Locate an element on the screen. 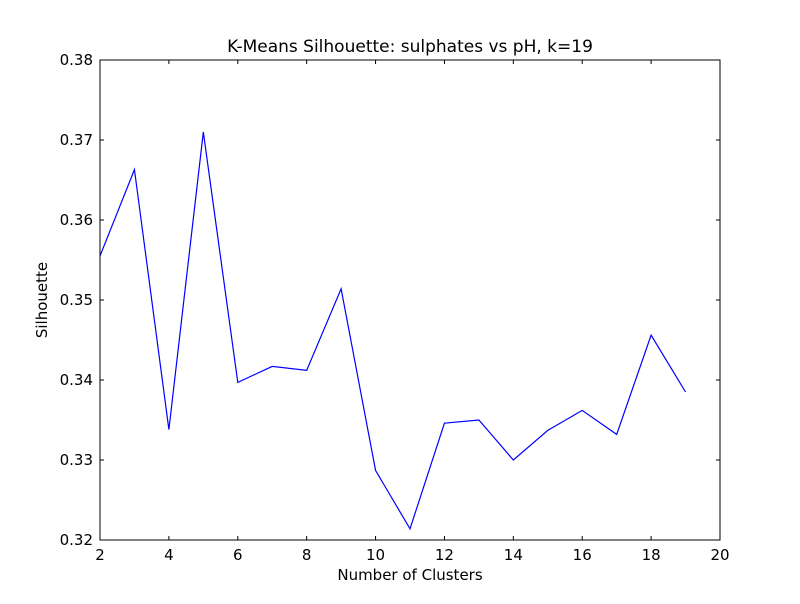 This screenshot has width=800, height=604. x-axis-label: Number of Clusters is located at coordinates (409, 575).